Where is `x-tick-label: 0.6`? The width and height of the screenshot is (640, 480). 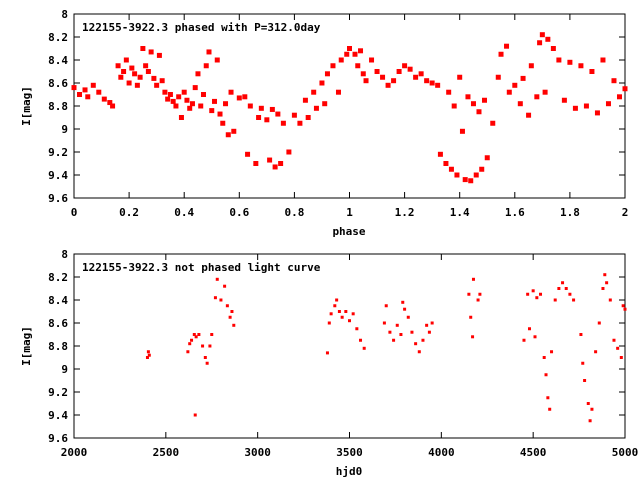
x-tick-label: 0.6 is located at coordinates (239, 212).